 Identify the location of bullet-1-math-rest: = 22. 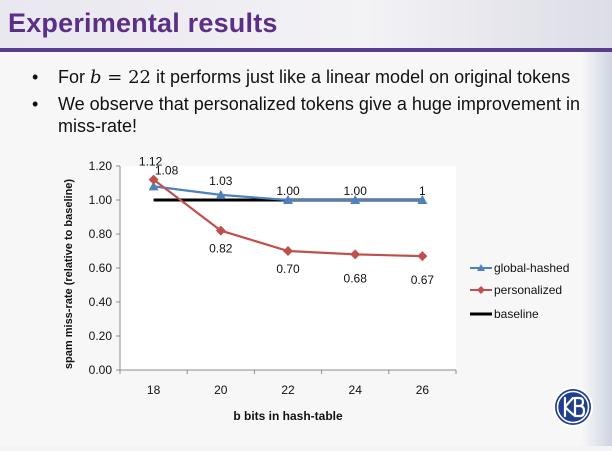
(126, 77).